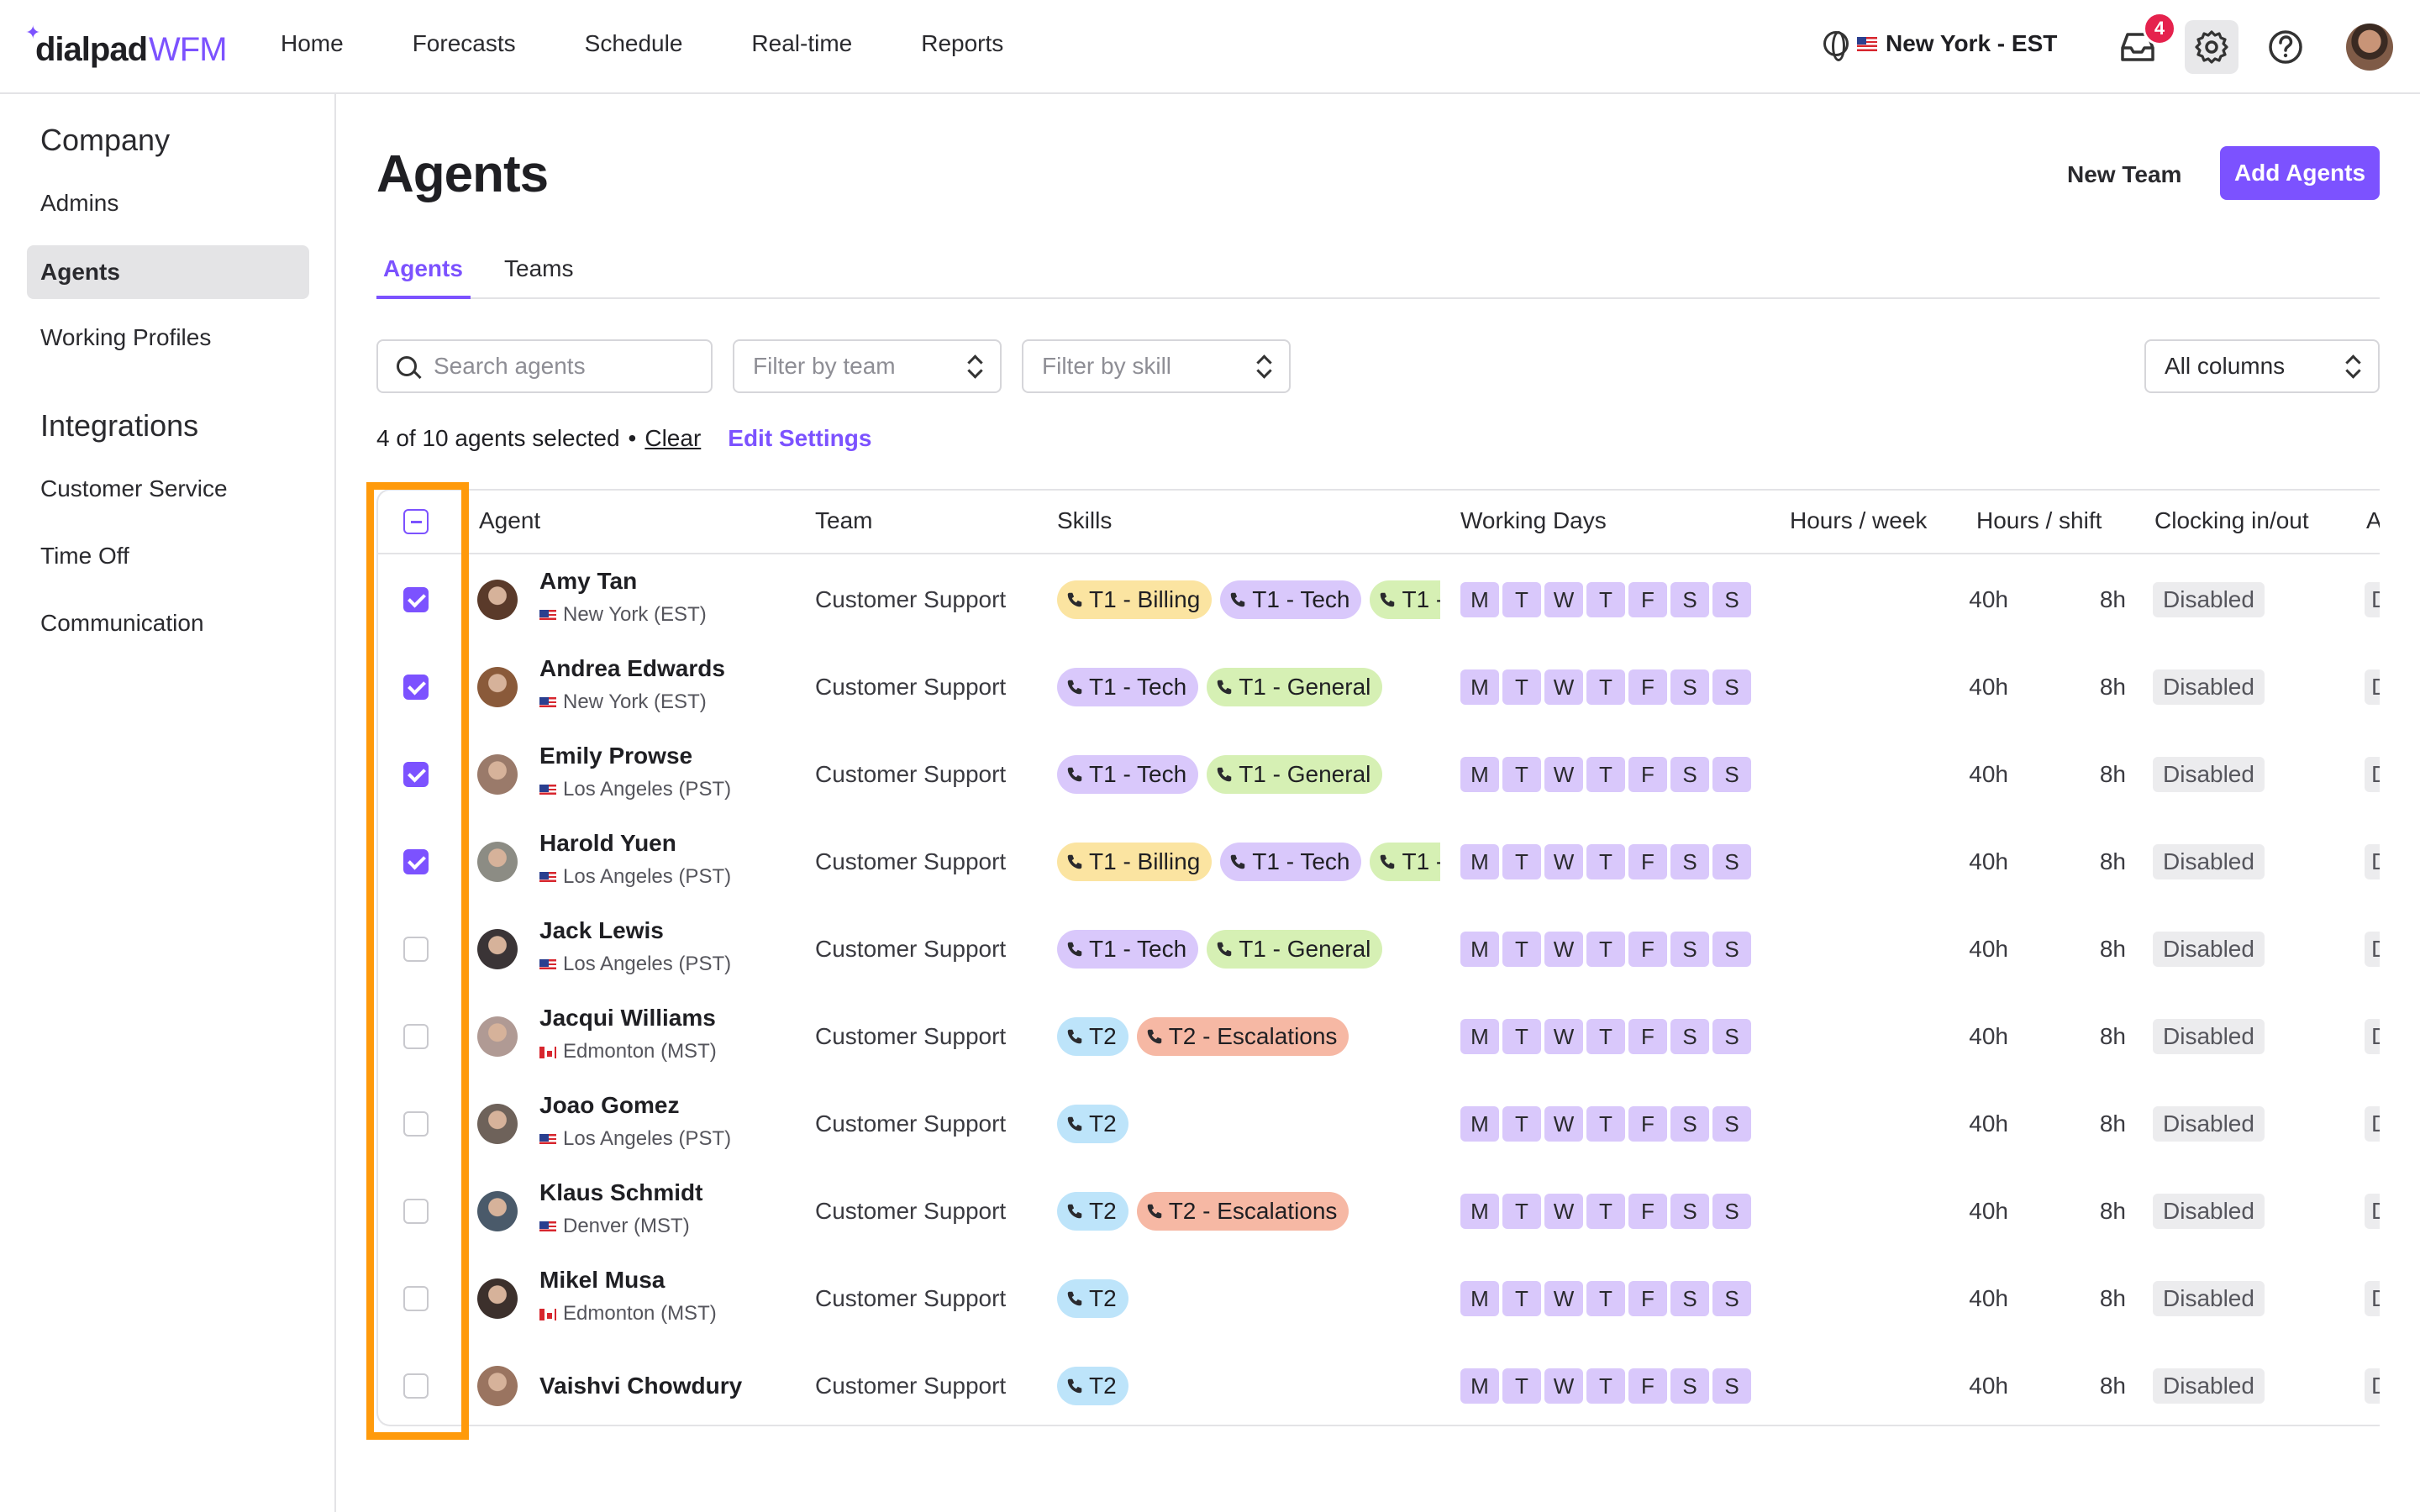  I want to click on agent-name: Mikel Musa, so click(602, 1280).